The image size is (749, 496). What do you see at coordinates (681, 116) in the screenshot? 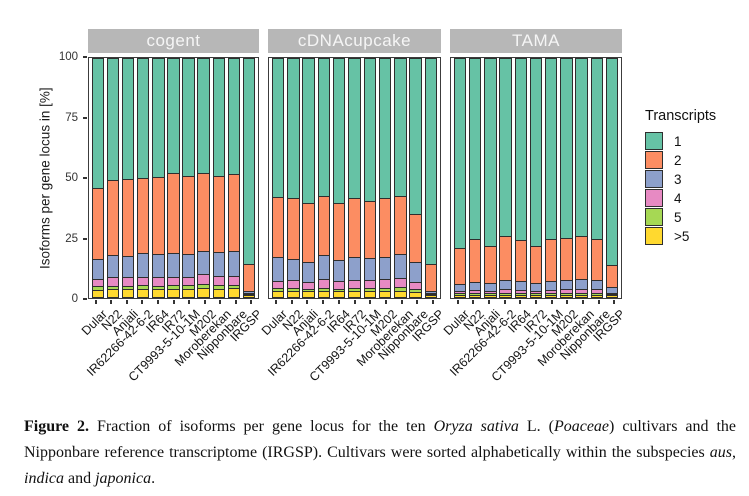
I see `legend-title: Transcripts` at bounding box center [681, 116].